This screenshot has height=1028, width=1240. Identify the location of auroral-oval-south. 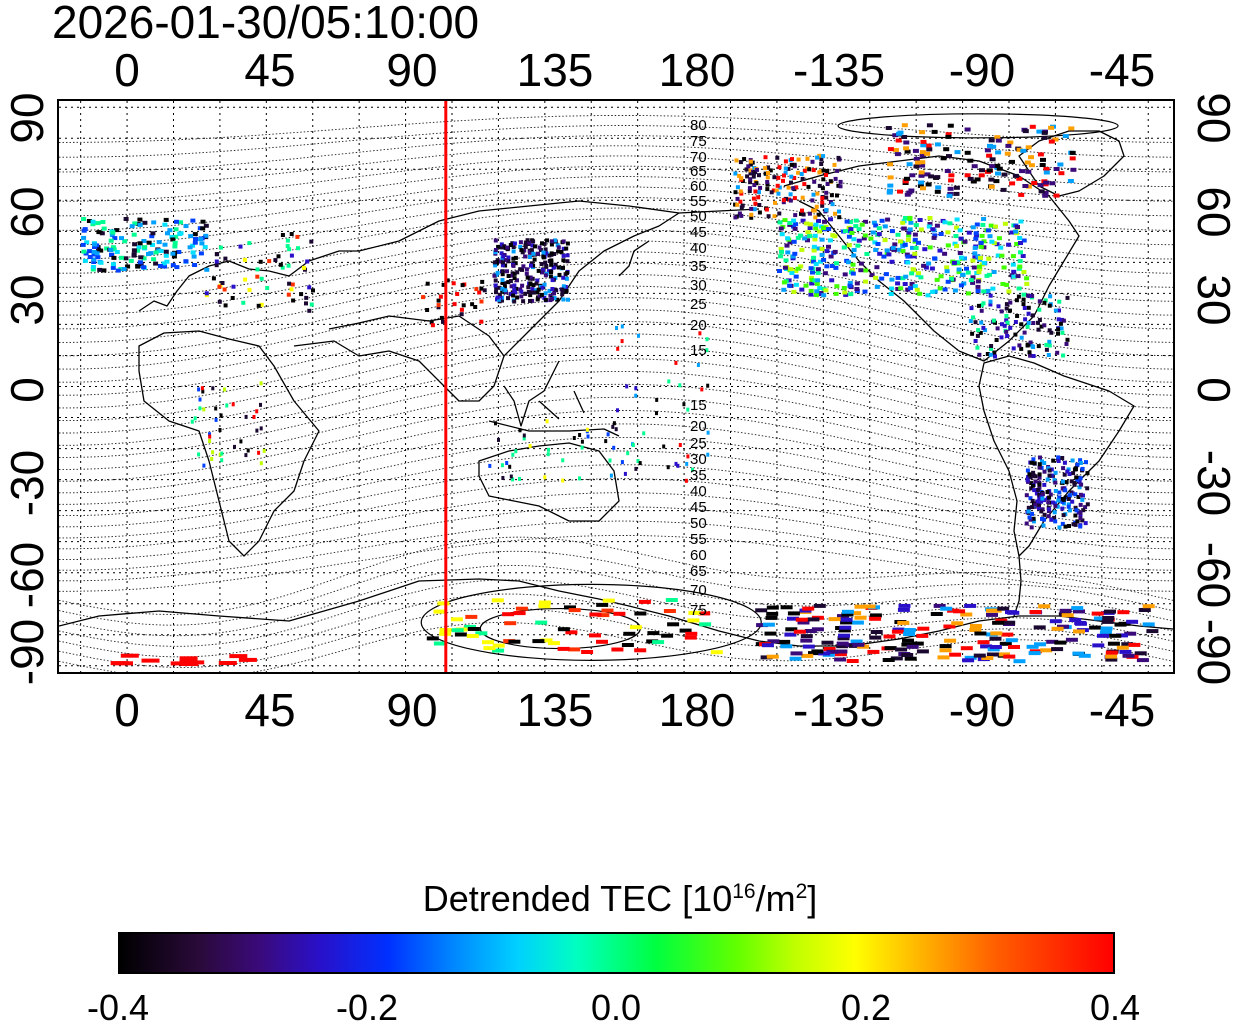
(591, 622).